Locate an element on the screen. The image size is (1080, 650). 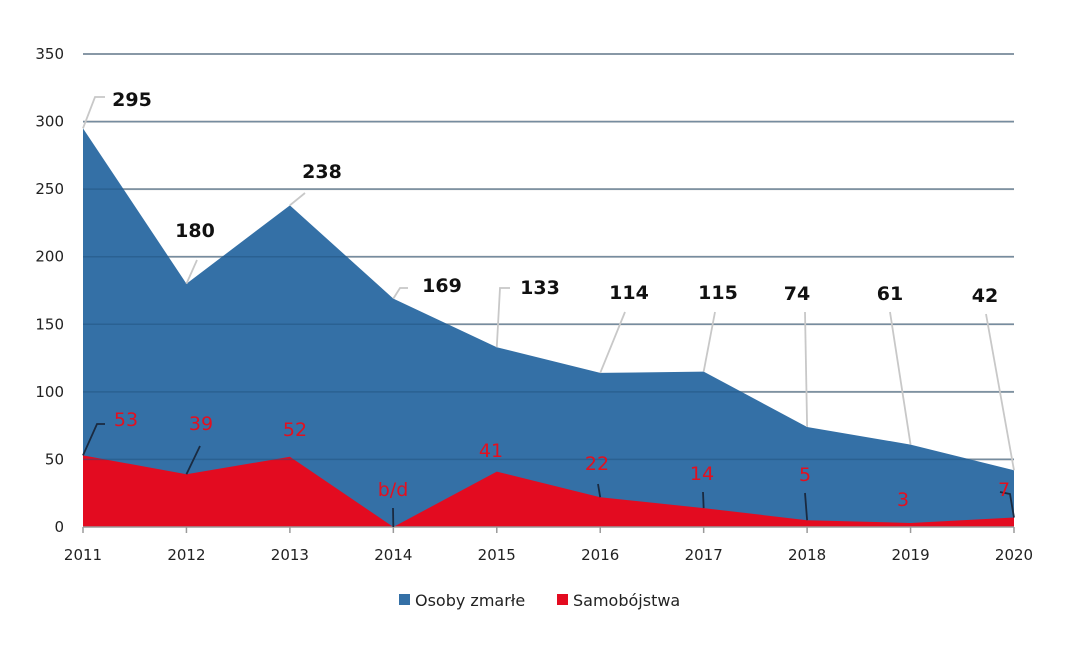
x-tick-label: 2017 is located at coordinates (704, 555).